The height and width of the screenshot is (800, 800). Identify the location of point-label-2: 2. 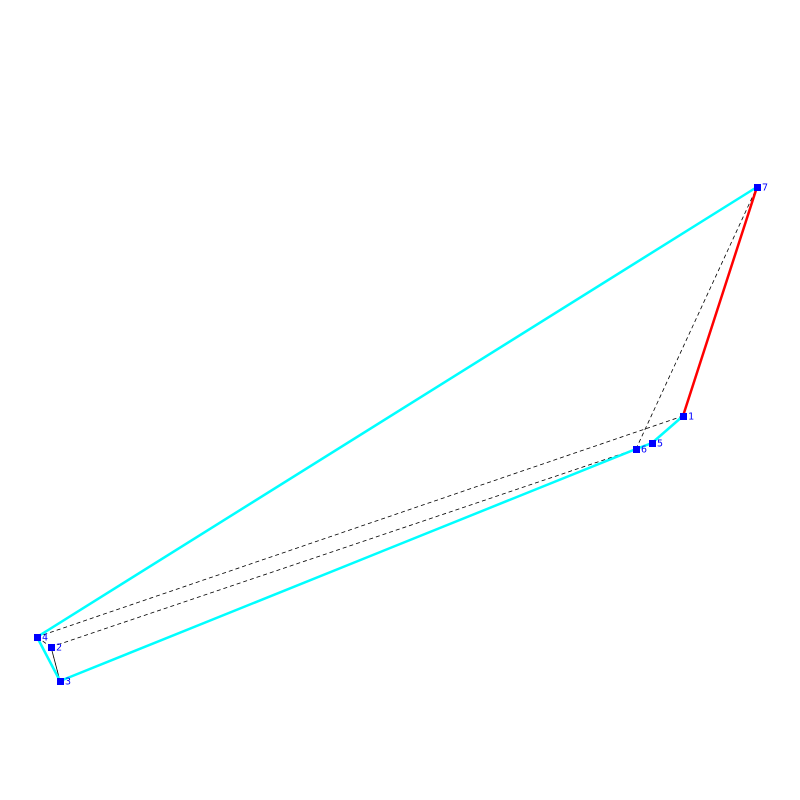
(59, 648).